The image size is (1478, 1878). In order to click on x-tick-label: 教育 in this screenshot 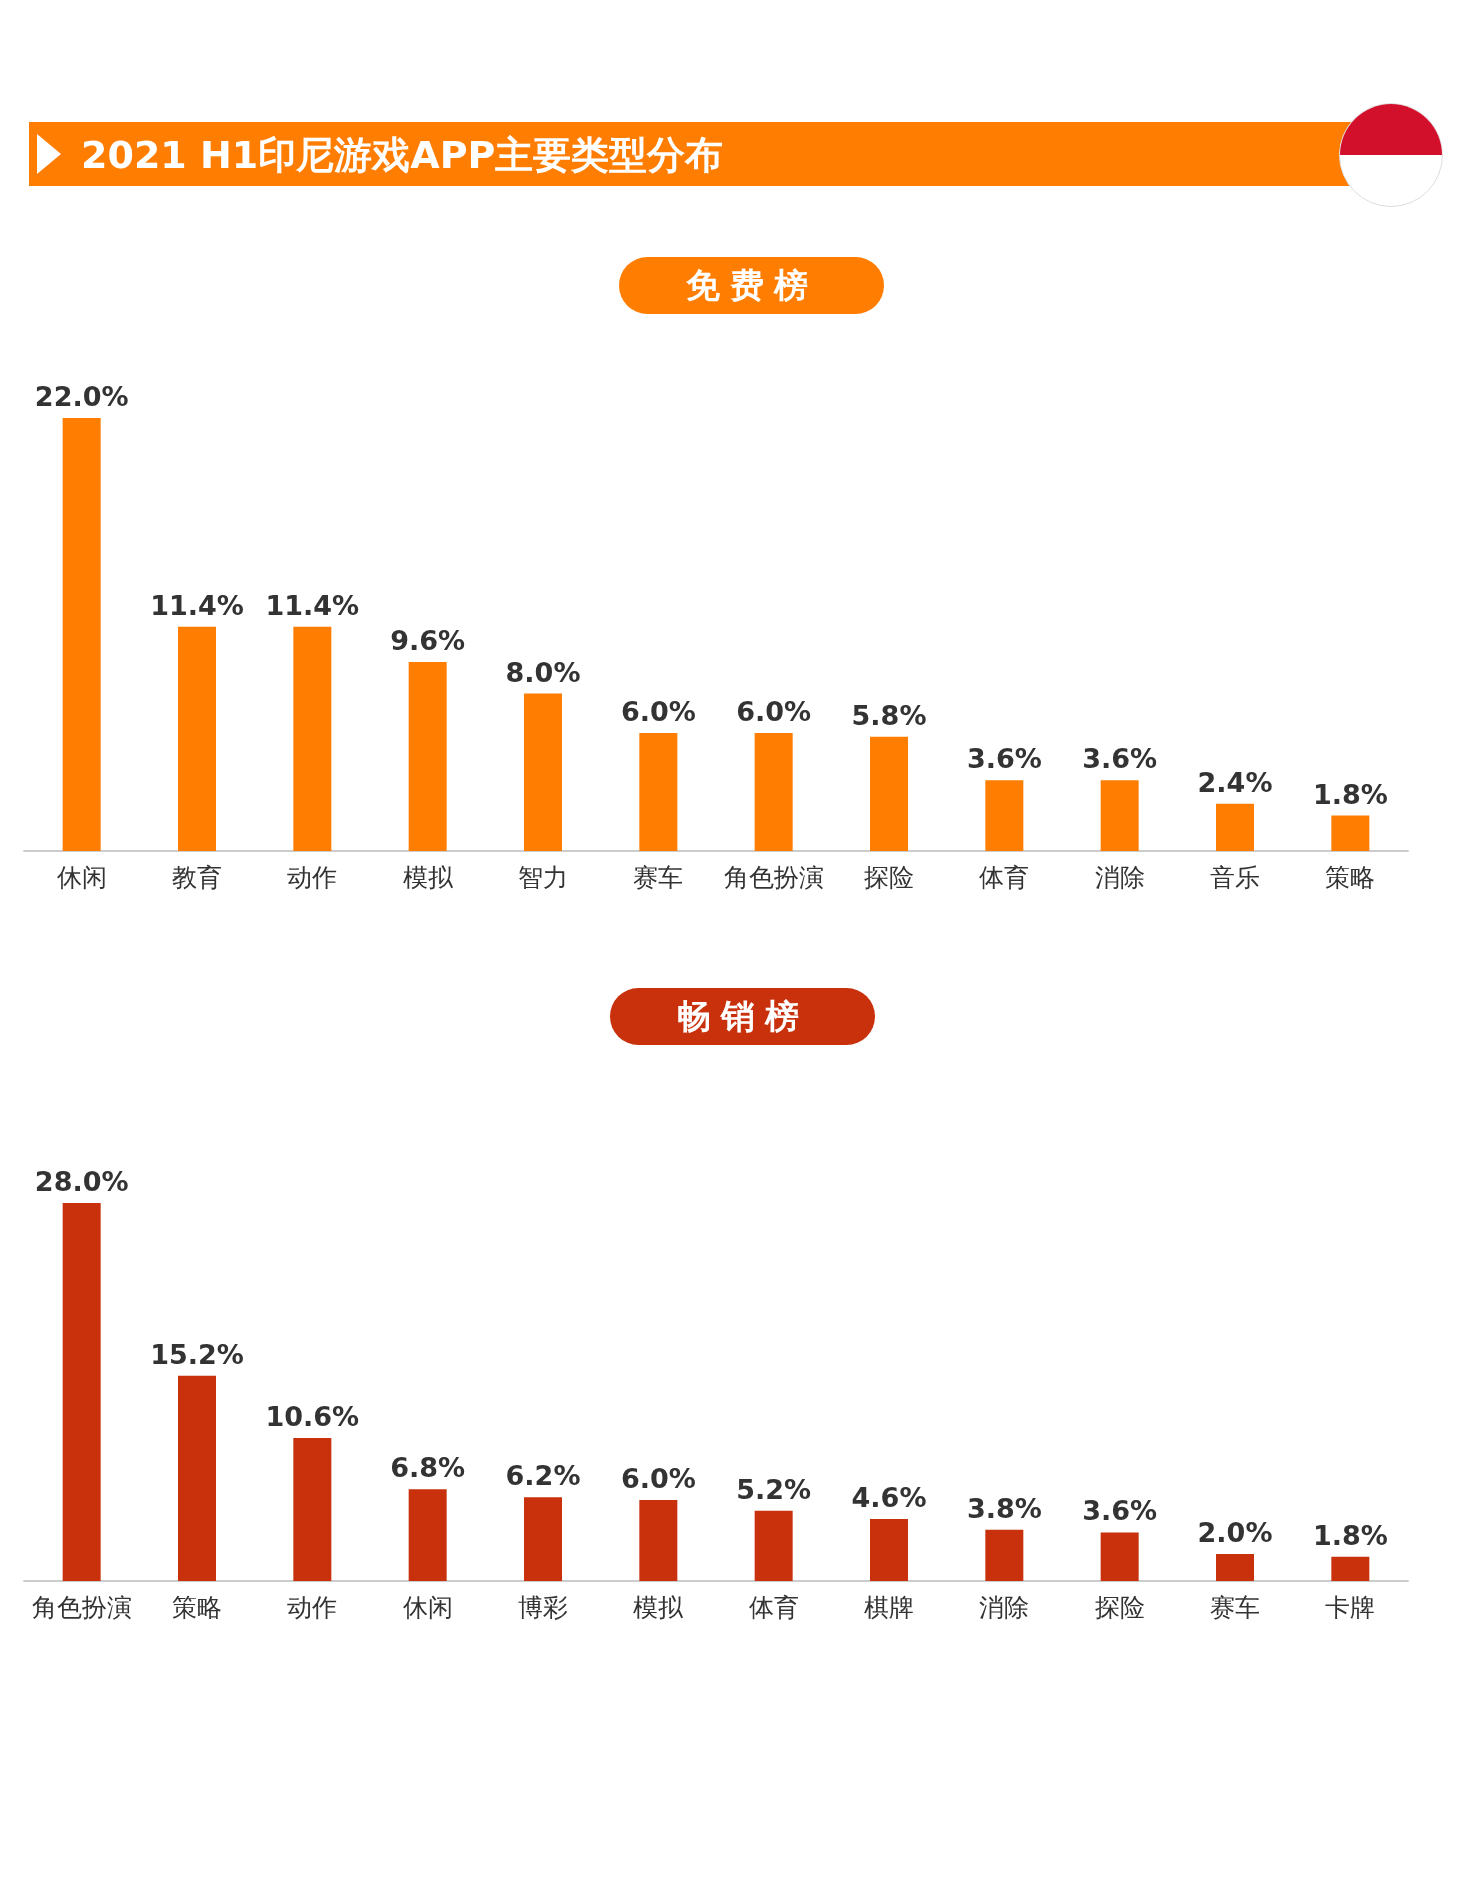, I will do `click(197, 877)`.